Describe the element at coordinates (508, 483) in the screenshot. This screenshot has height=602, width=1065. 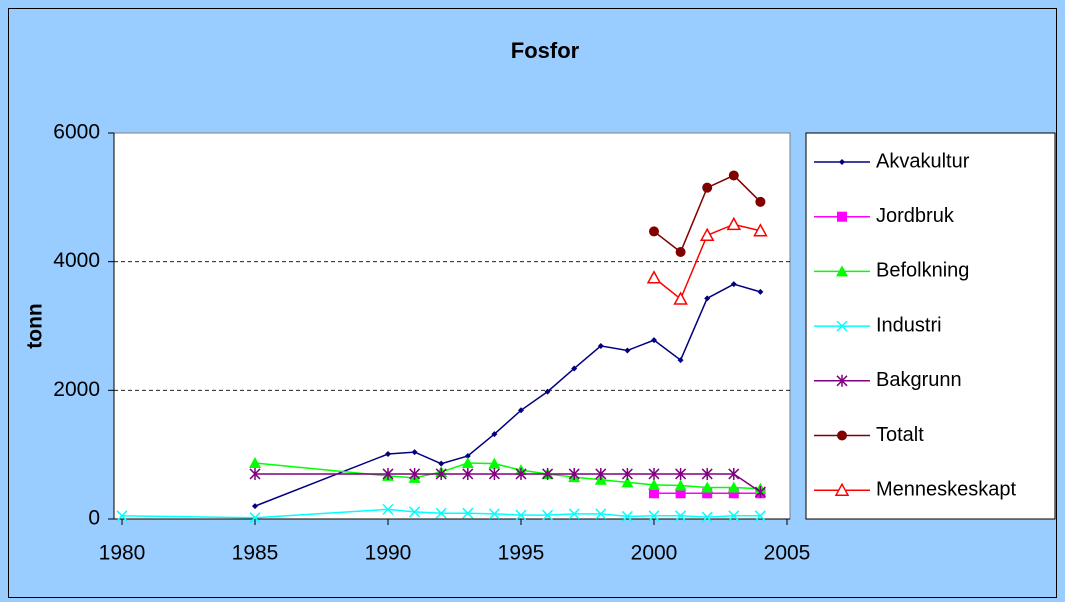
I see `series-line` at that location.